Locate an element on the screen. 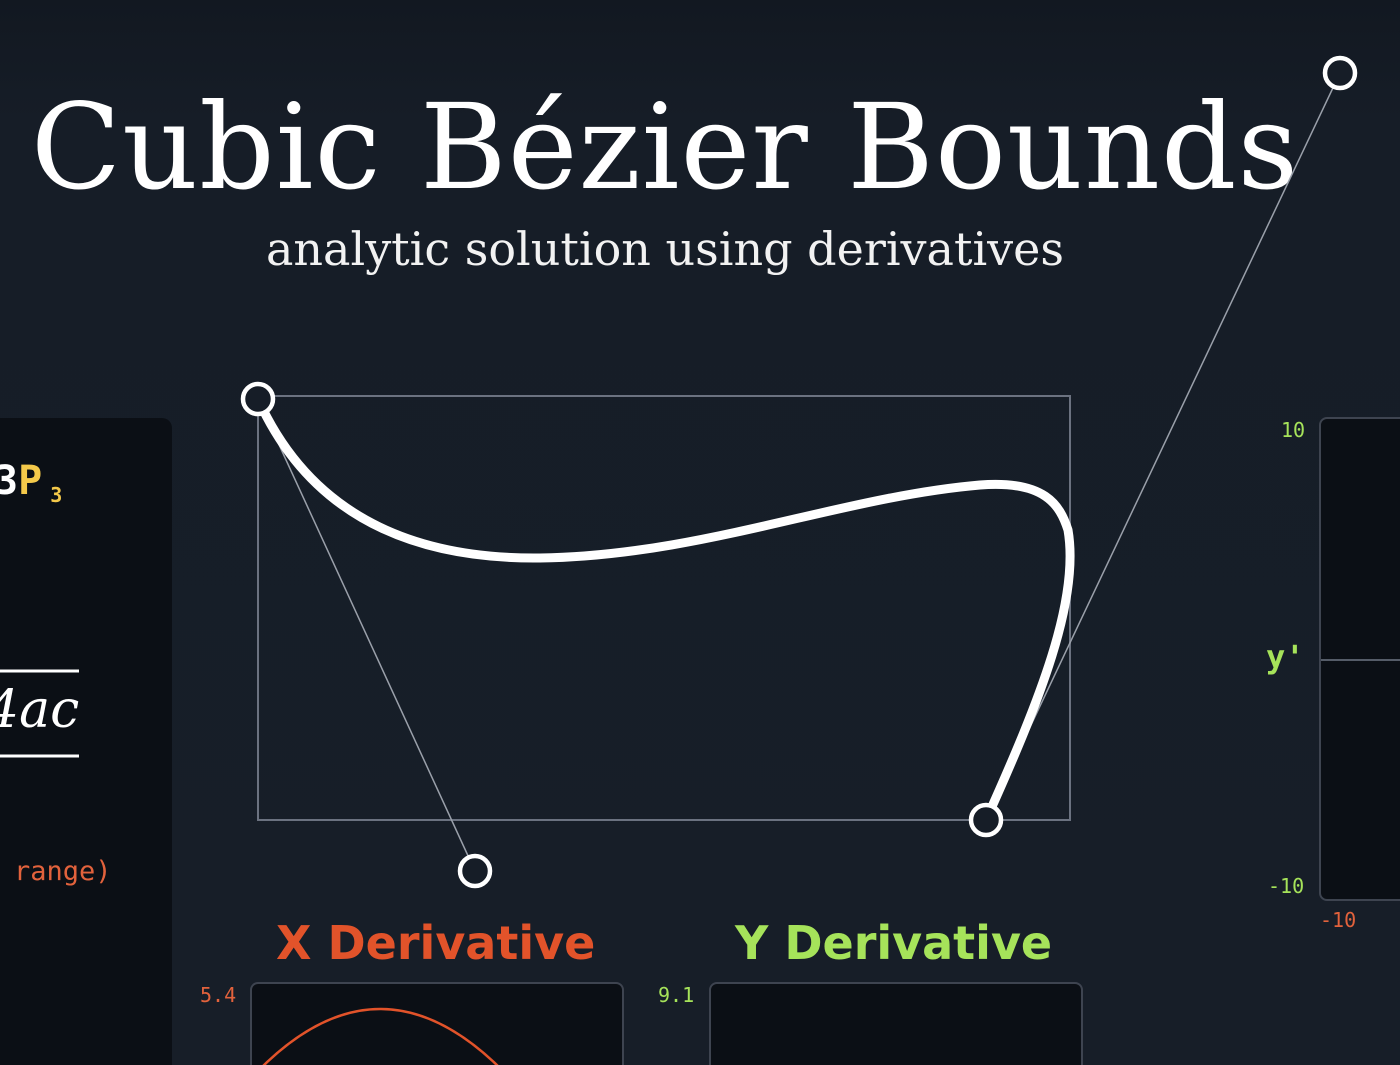 The image size is (1400, 1065). control-handle-start is located at coordinates (366, 635).